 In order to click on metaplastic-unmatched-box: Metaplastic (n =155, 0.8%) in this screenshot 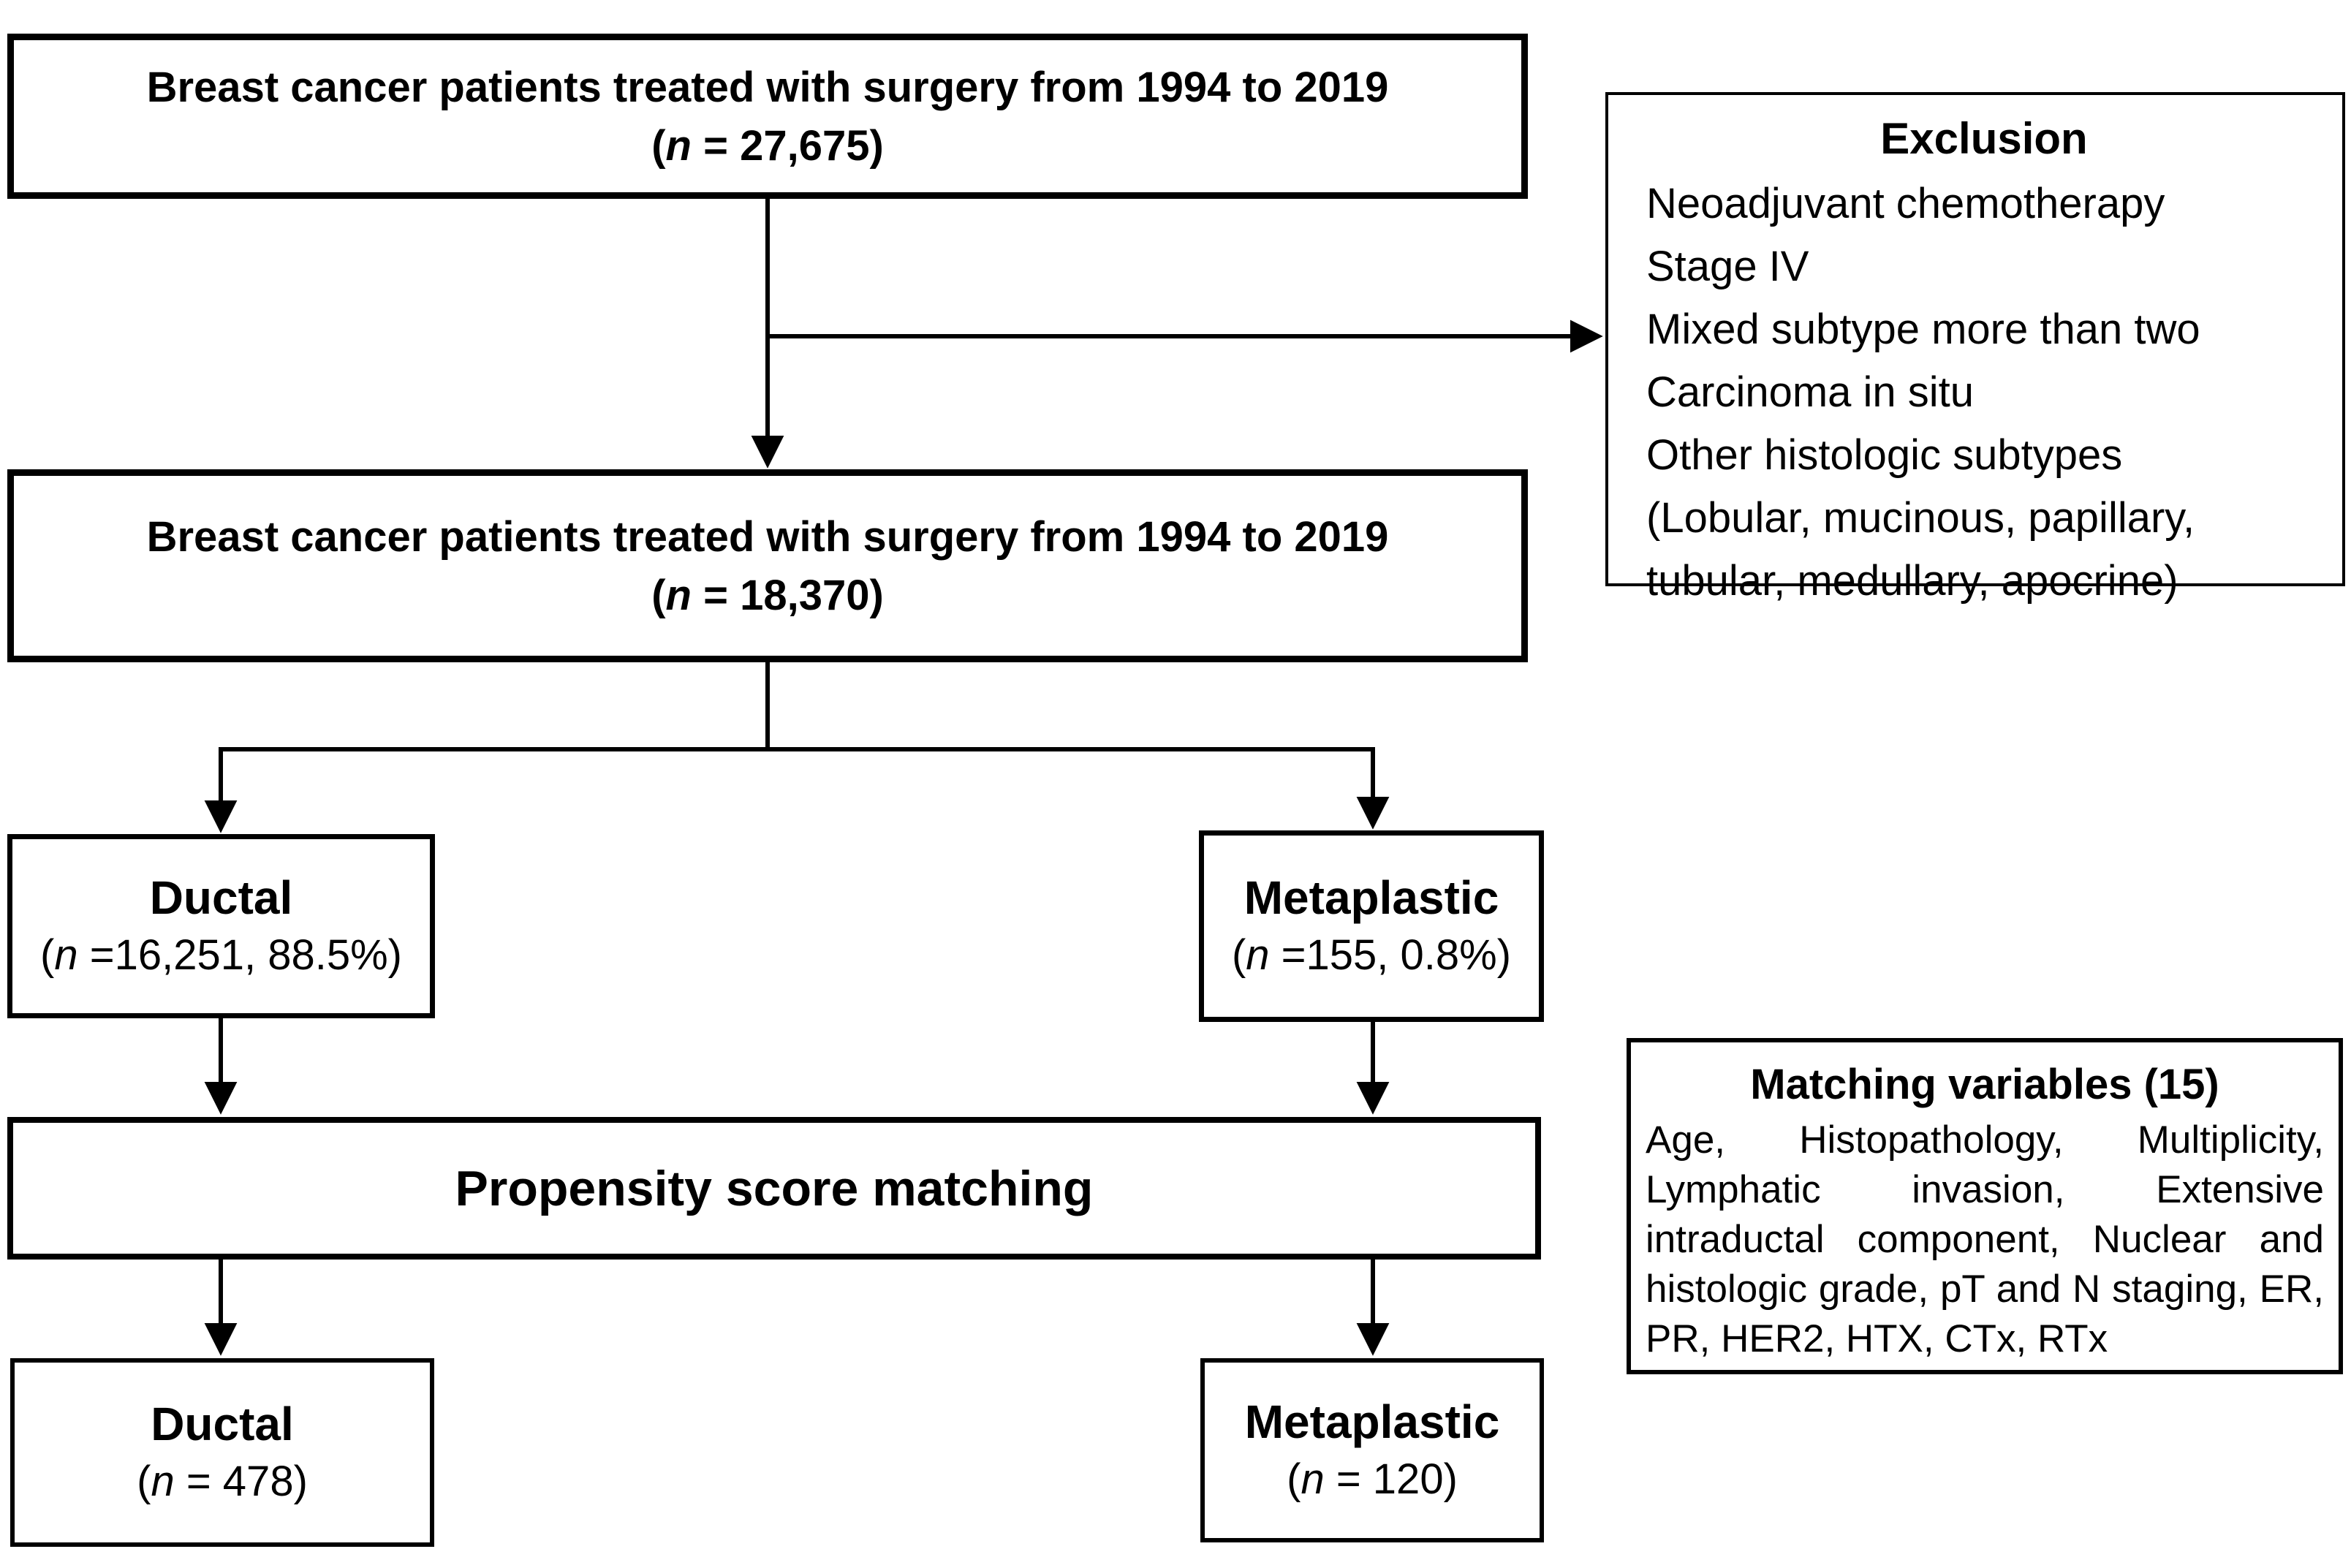, I will do `click(1371, 926)`.